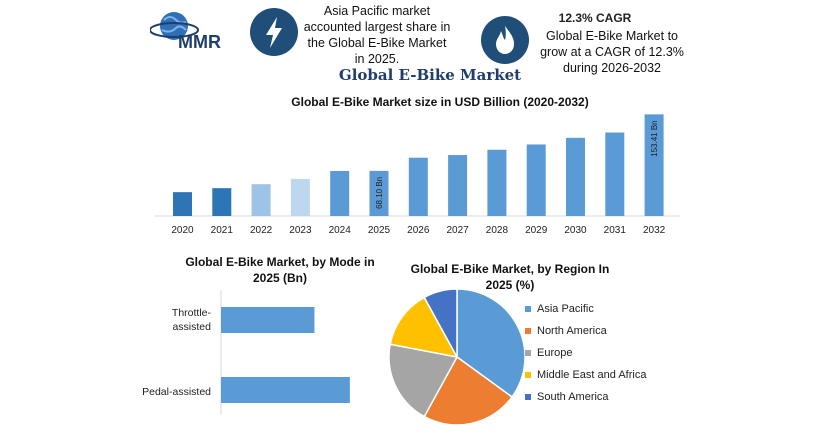 The image size is (835, 437). I want to click on slice-middle-east-and-africa, so click(424, 327).